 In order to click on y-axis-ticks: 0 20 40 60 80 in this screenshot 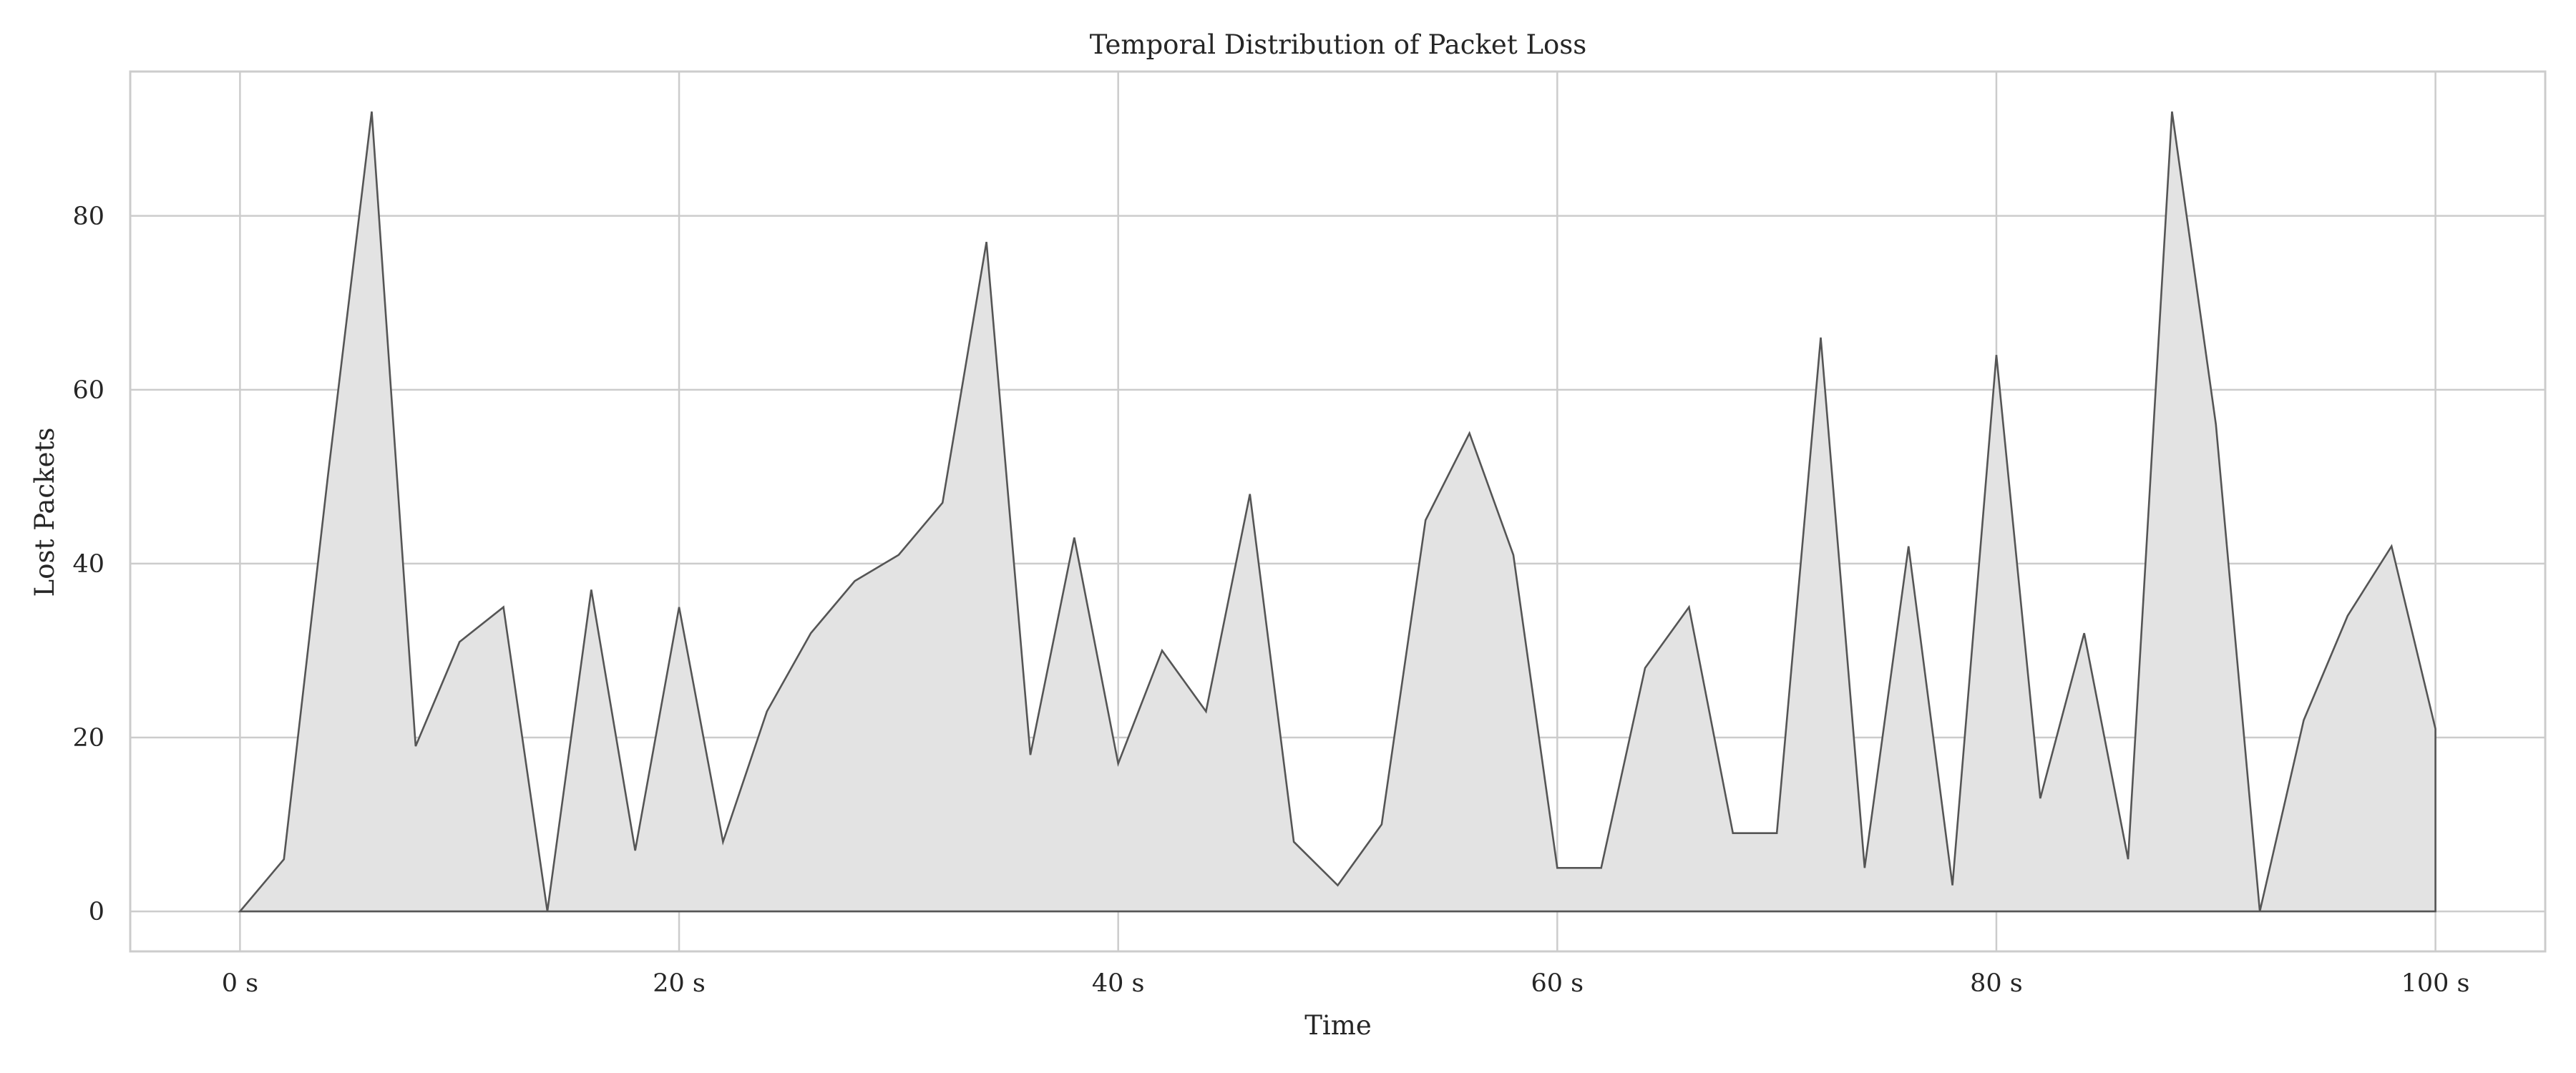, I will do `click(88, 564)`.